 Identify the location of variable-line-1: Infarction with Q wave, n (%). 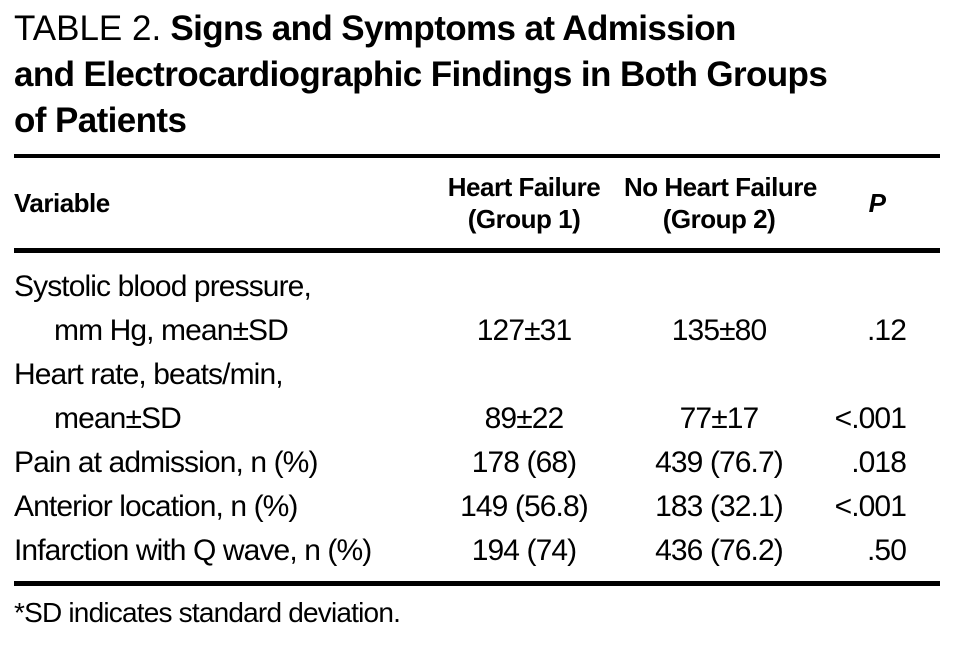
(193, 550).